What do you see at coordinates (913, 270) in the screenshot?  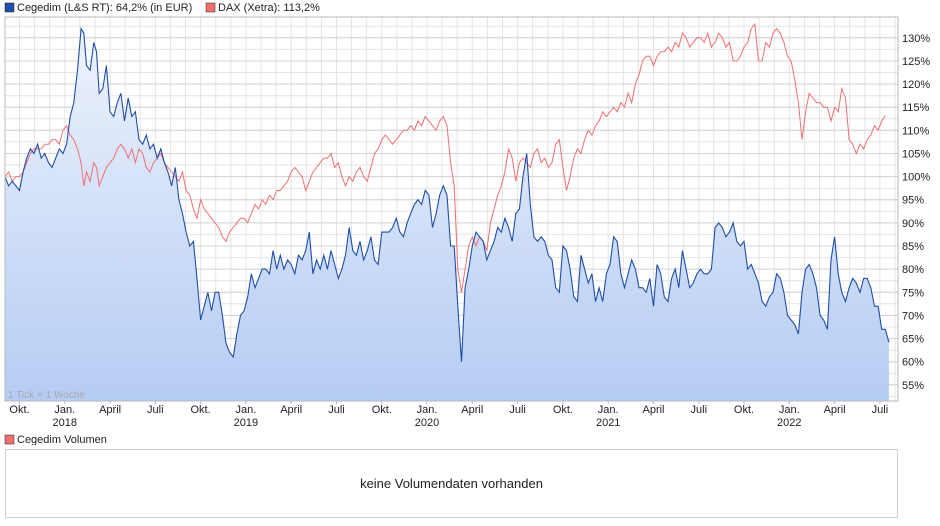 I see `y-tick-label: 80%` at bounding box center [913, 270].